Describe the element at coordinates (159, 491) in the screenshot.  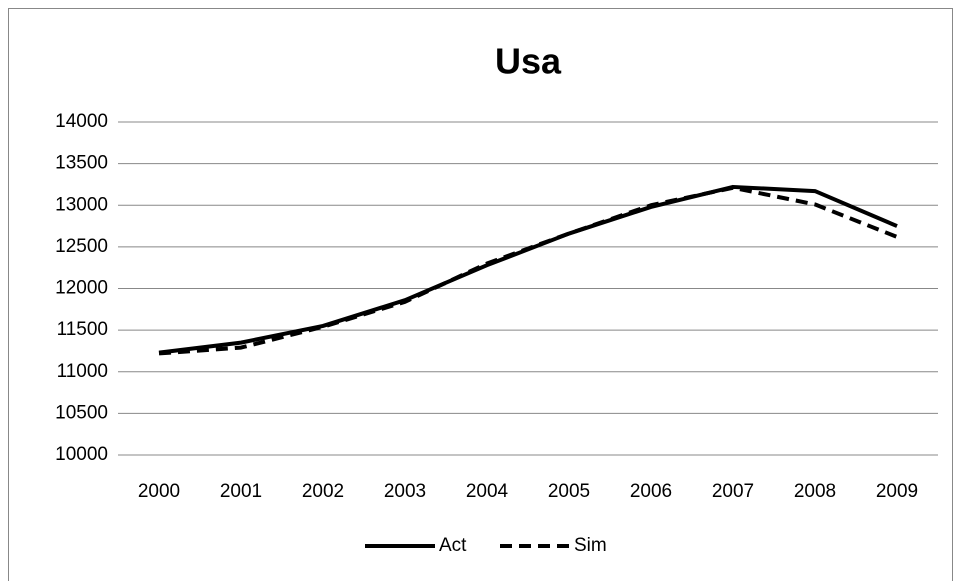
I see `x-tick-label: 2000` at that location.